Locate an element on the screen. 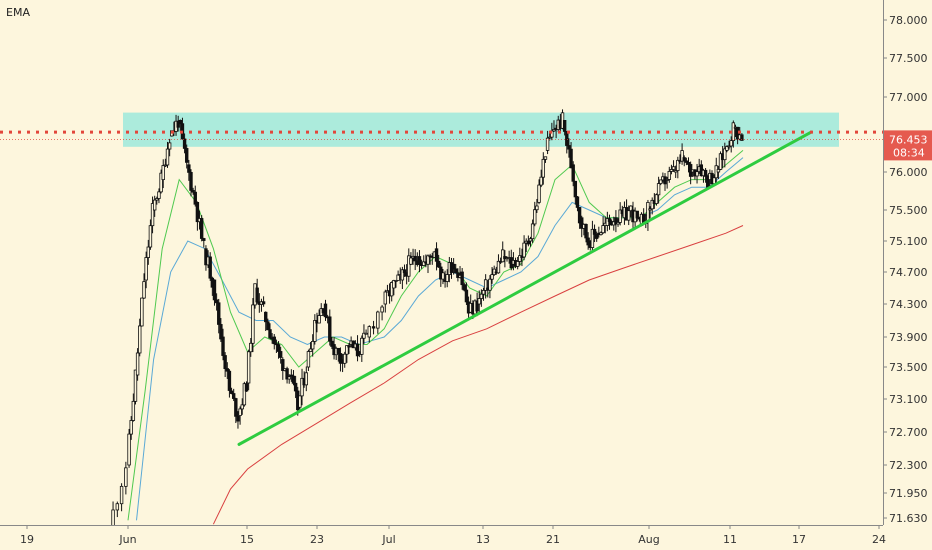 The width and height of the screenshot is (932, 550). last-price-value: 76.453 is located at coordinates (908, 139).